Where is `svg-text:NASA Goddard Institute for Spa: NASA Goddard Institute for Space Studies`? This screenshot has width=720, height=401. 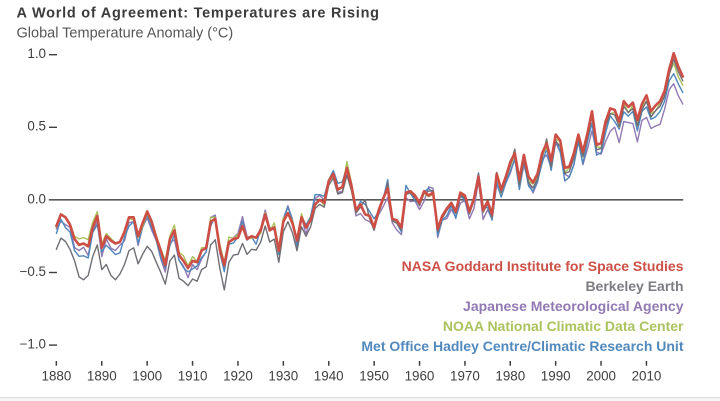 svg-text:NASA Goddard Institute for Spa: NASA Goddard Institute for Space Studies is located at coordinates (543, 266).